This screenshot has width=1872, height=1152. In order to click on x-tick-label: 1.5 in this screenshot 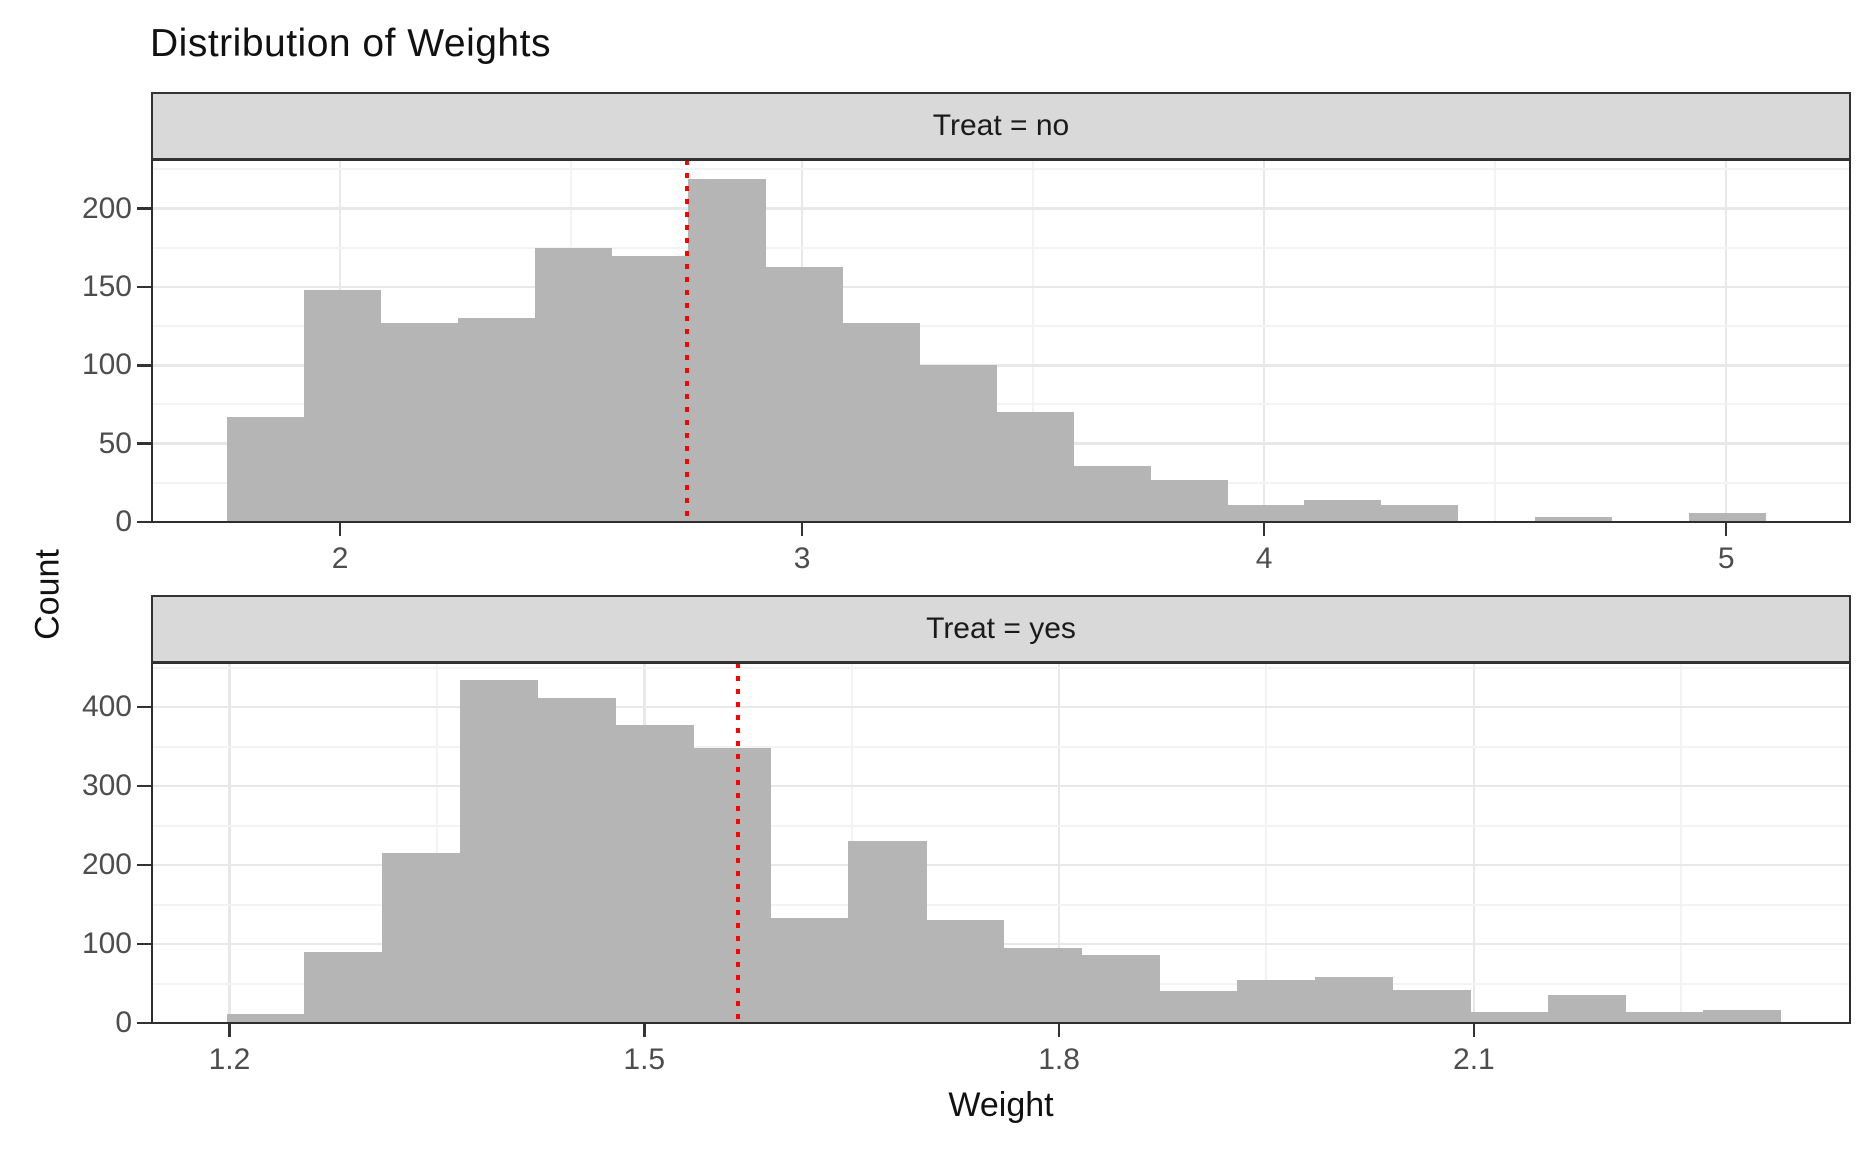, I will do `click(644, 1059)`.